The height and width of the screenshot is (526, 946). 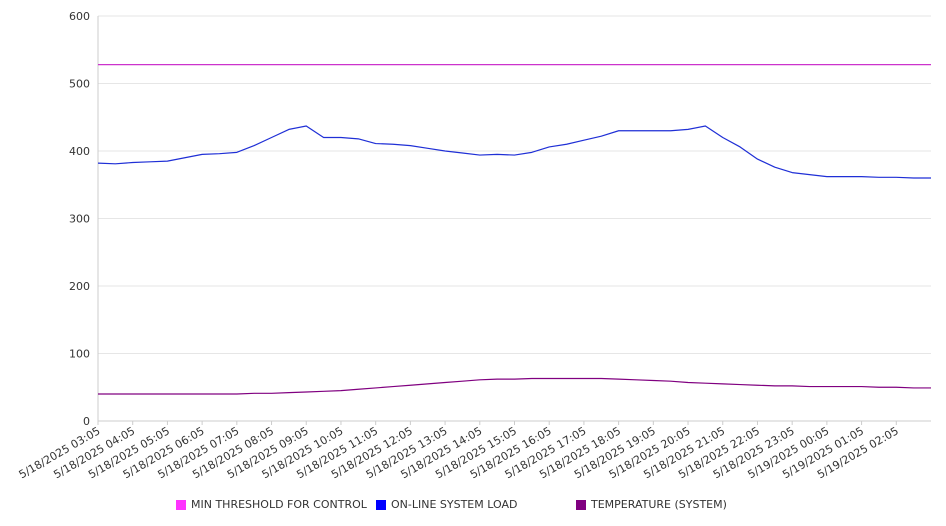 I want to click on y-tick-label: 100, so click(x=79, y=354).